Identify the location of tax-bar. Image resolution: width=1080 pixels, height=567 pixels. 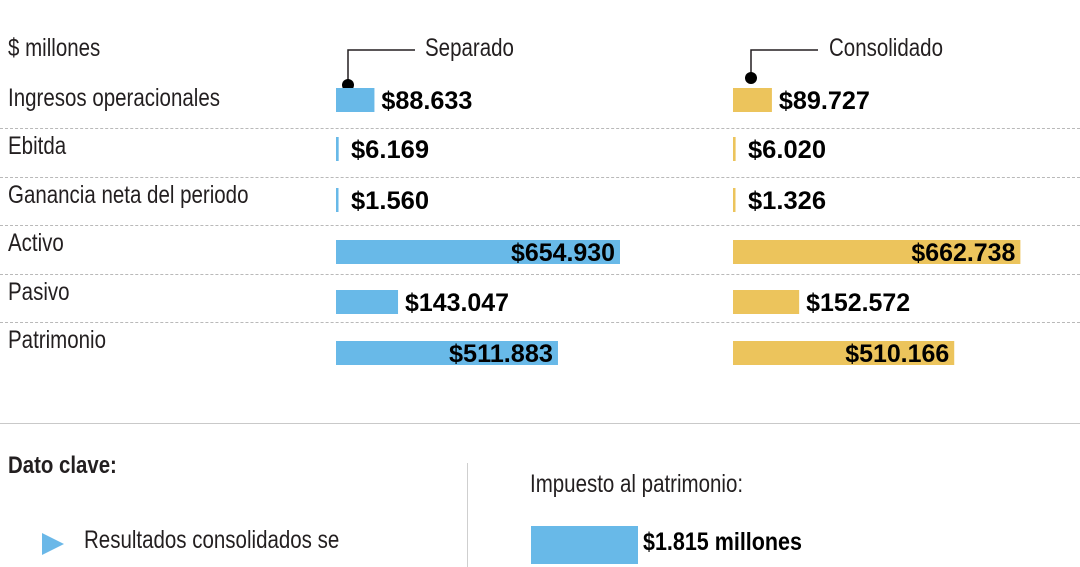
(584, 545).